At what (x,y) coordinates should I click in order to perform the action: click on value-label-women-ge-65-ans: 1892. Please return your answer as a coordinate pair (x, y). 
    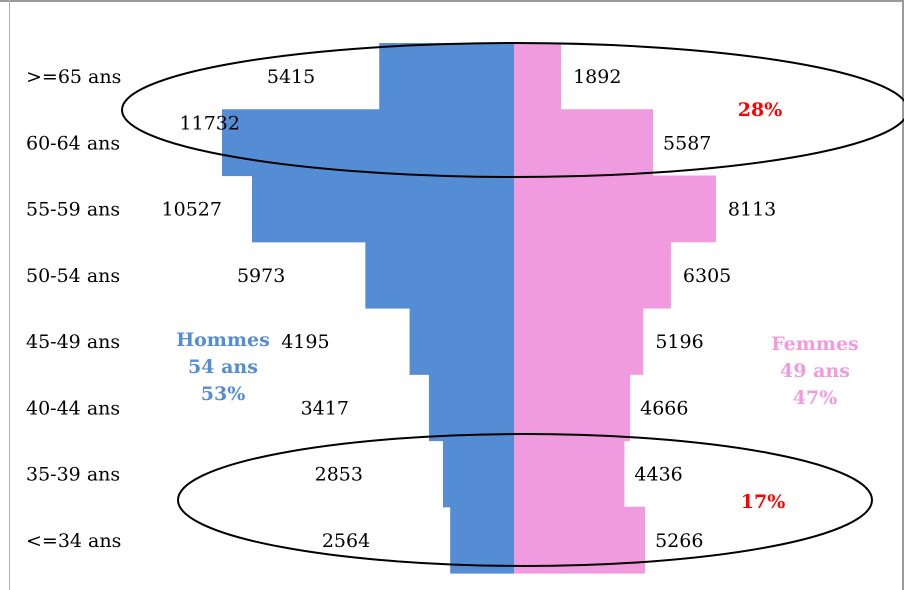
    Looking at the image, I should click on (597, 77).